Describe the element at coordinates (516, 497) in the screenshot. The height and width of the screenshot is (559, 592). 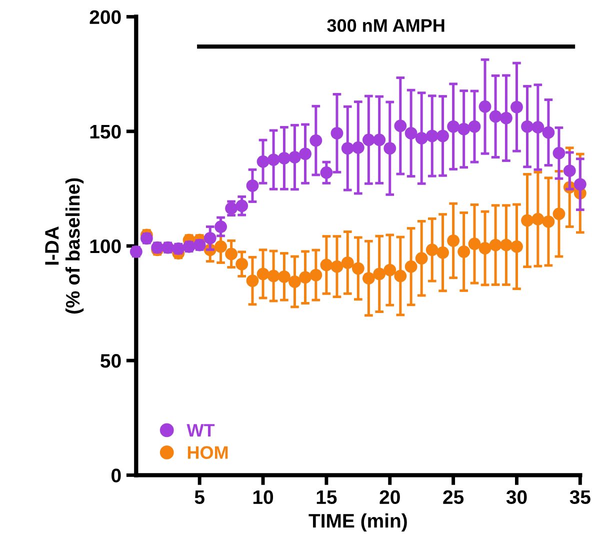
I see `x-tick-label: 30` at that location.